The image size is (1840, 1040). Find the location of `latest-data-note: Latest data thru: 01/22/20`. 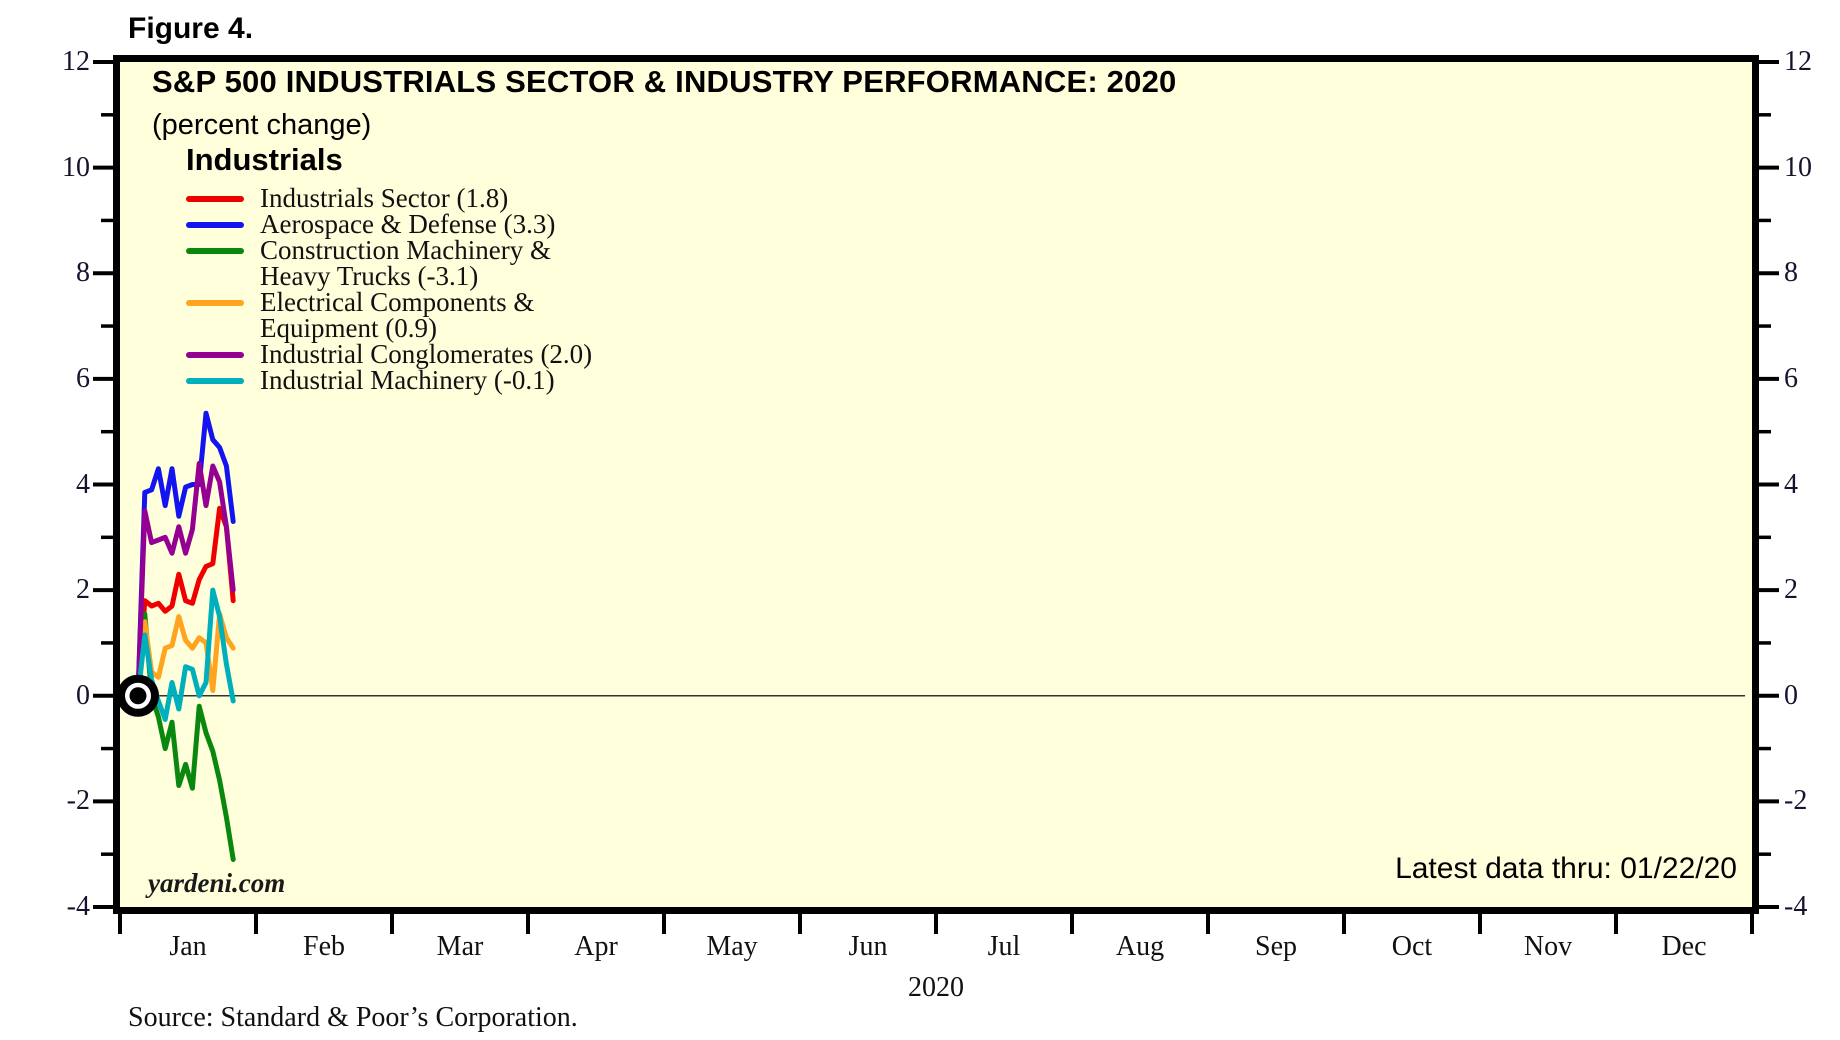

latest-data-note: Latest data thru: 01/22/20 is located at coordinates (1566, 868).